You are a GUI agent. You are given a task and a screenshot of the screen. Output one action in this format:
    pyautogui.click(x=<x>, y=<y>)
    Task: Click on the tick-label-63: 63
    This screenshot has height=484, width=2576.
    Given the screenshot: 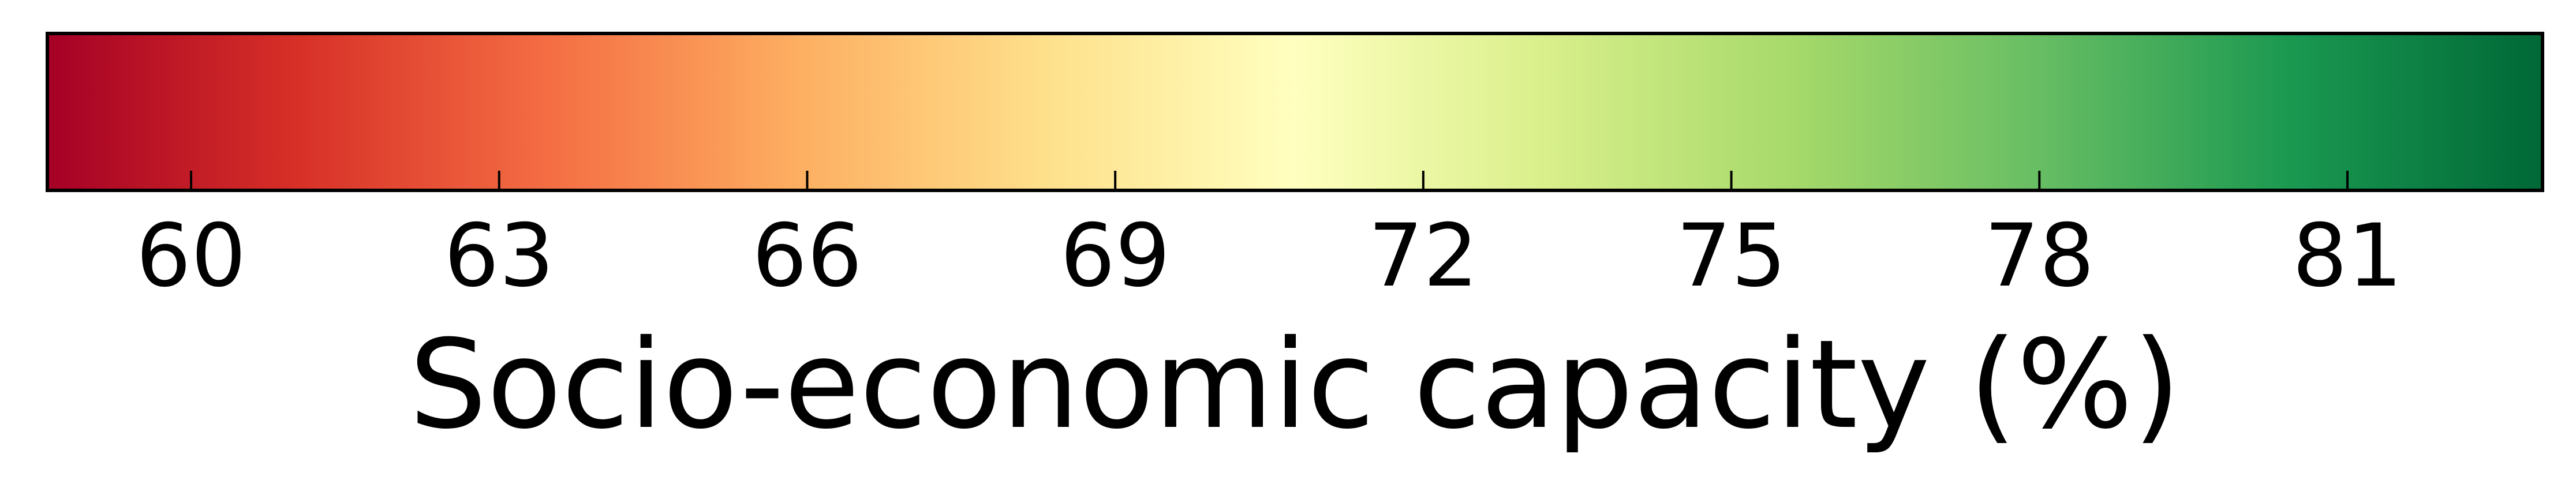 What is the action you would take?
    pyautogui.click(x=499, y=256)
    